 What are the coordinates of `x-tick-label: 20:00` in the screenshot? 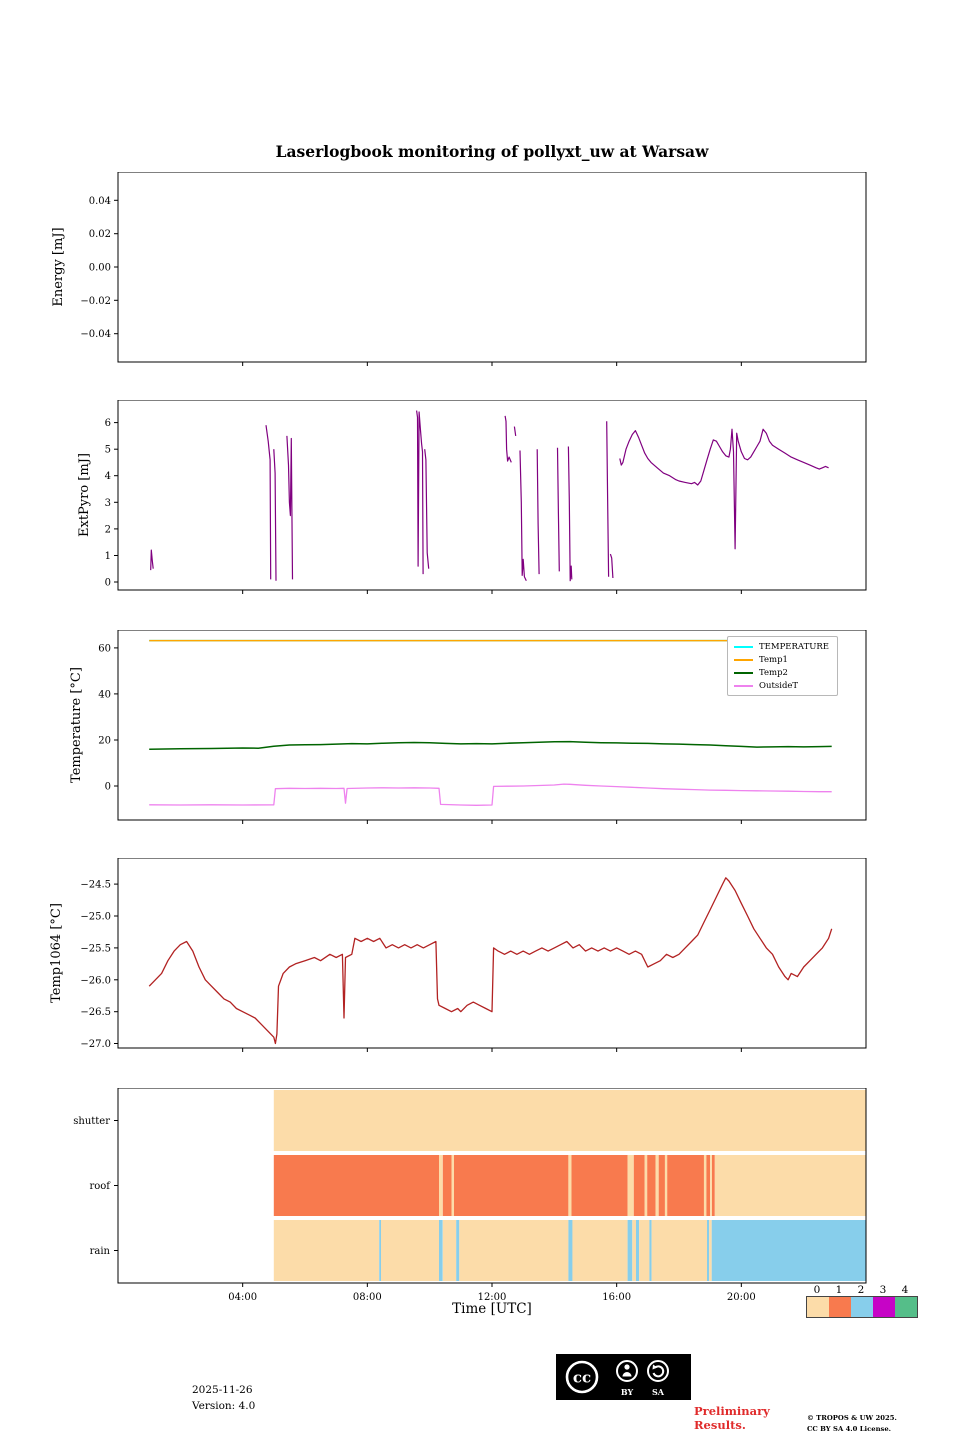 It's located at (741, 1297).